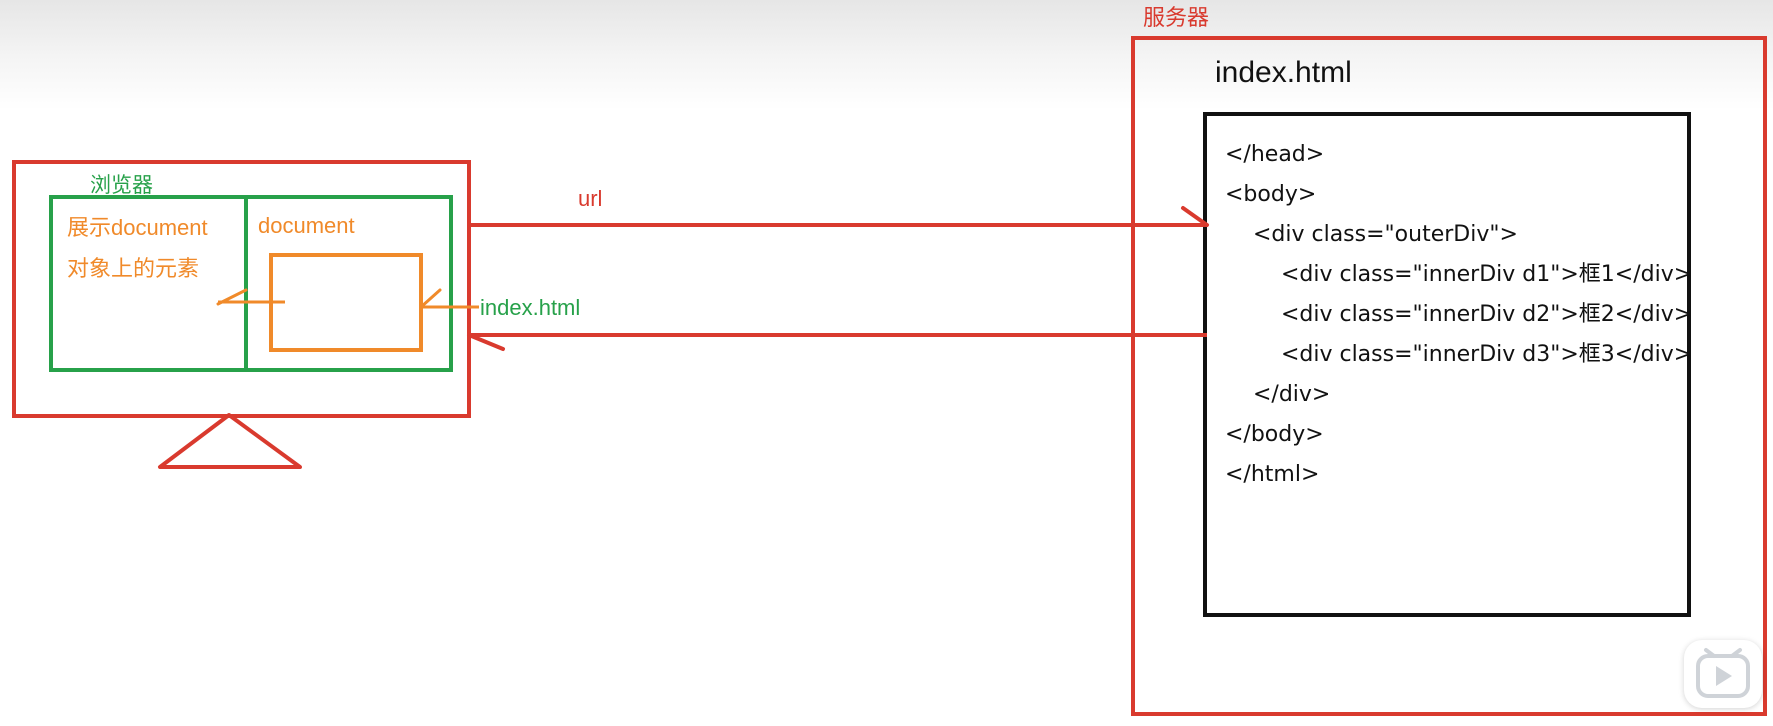  Describe the element at coordinates (1283, 72) in the screenshot. I see `file-title: index.html` at that location.